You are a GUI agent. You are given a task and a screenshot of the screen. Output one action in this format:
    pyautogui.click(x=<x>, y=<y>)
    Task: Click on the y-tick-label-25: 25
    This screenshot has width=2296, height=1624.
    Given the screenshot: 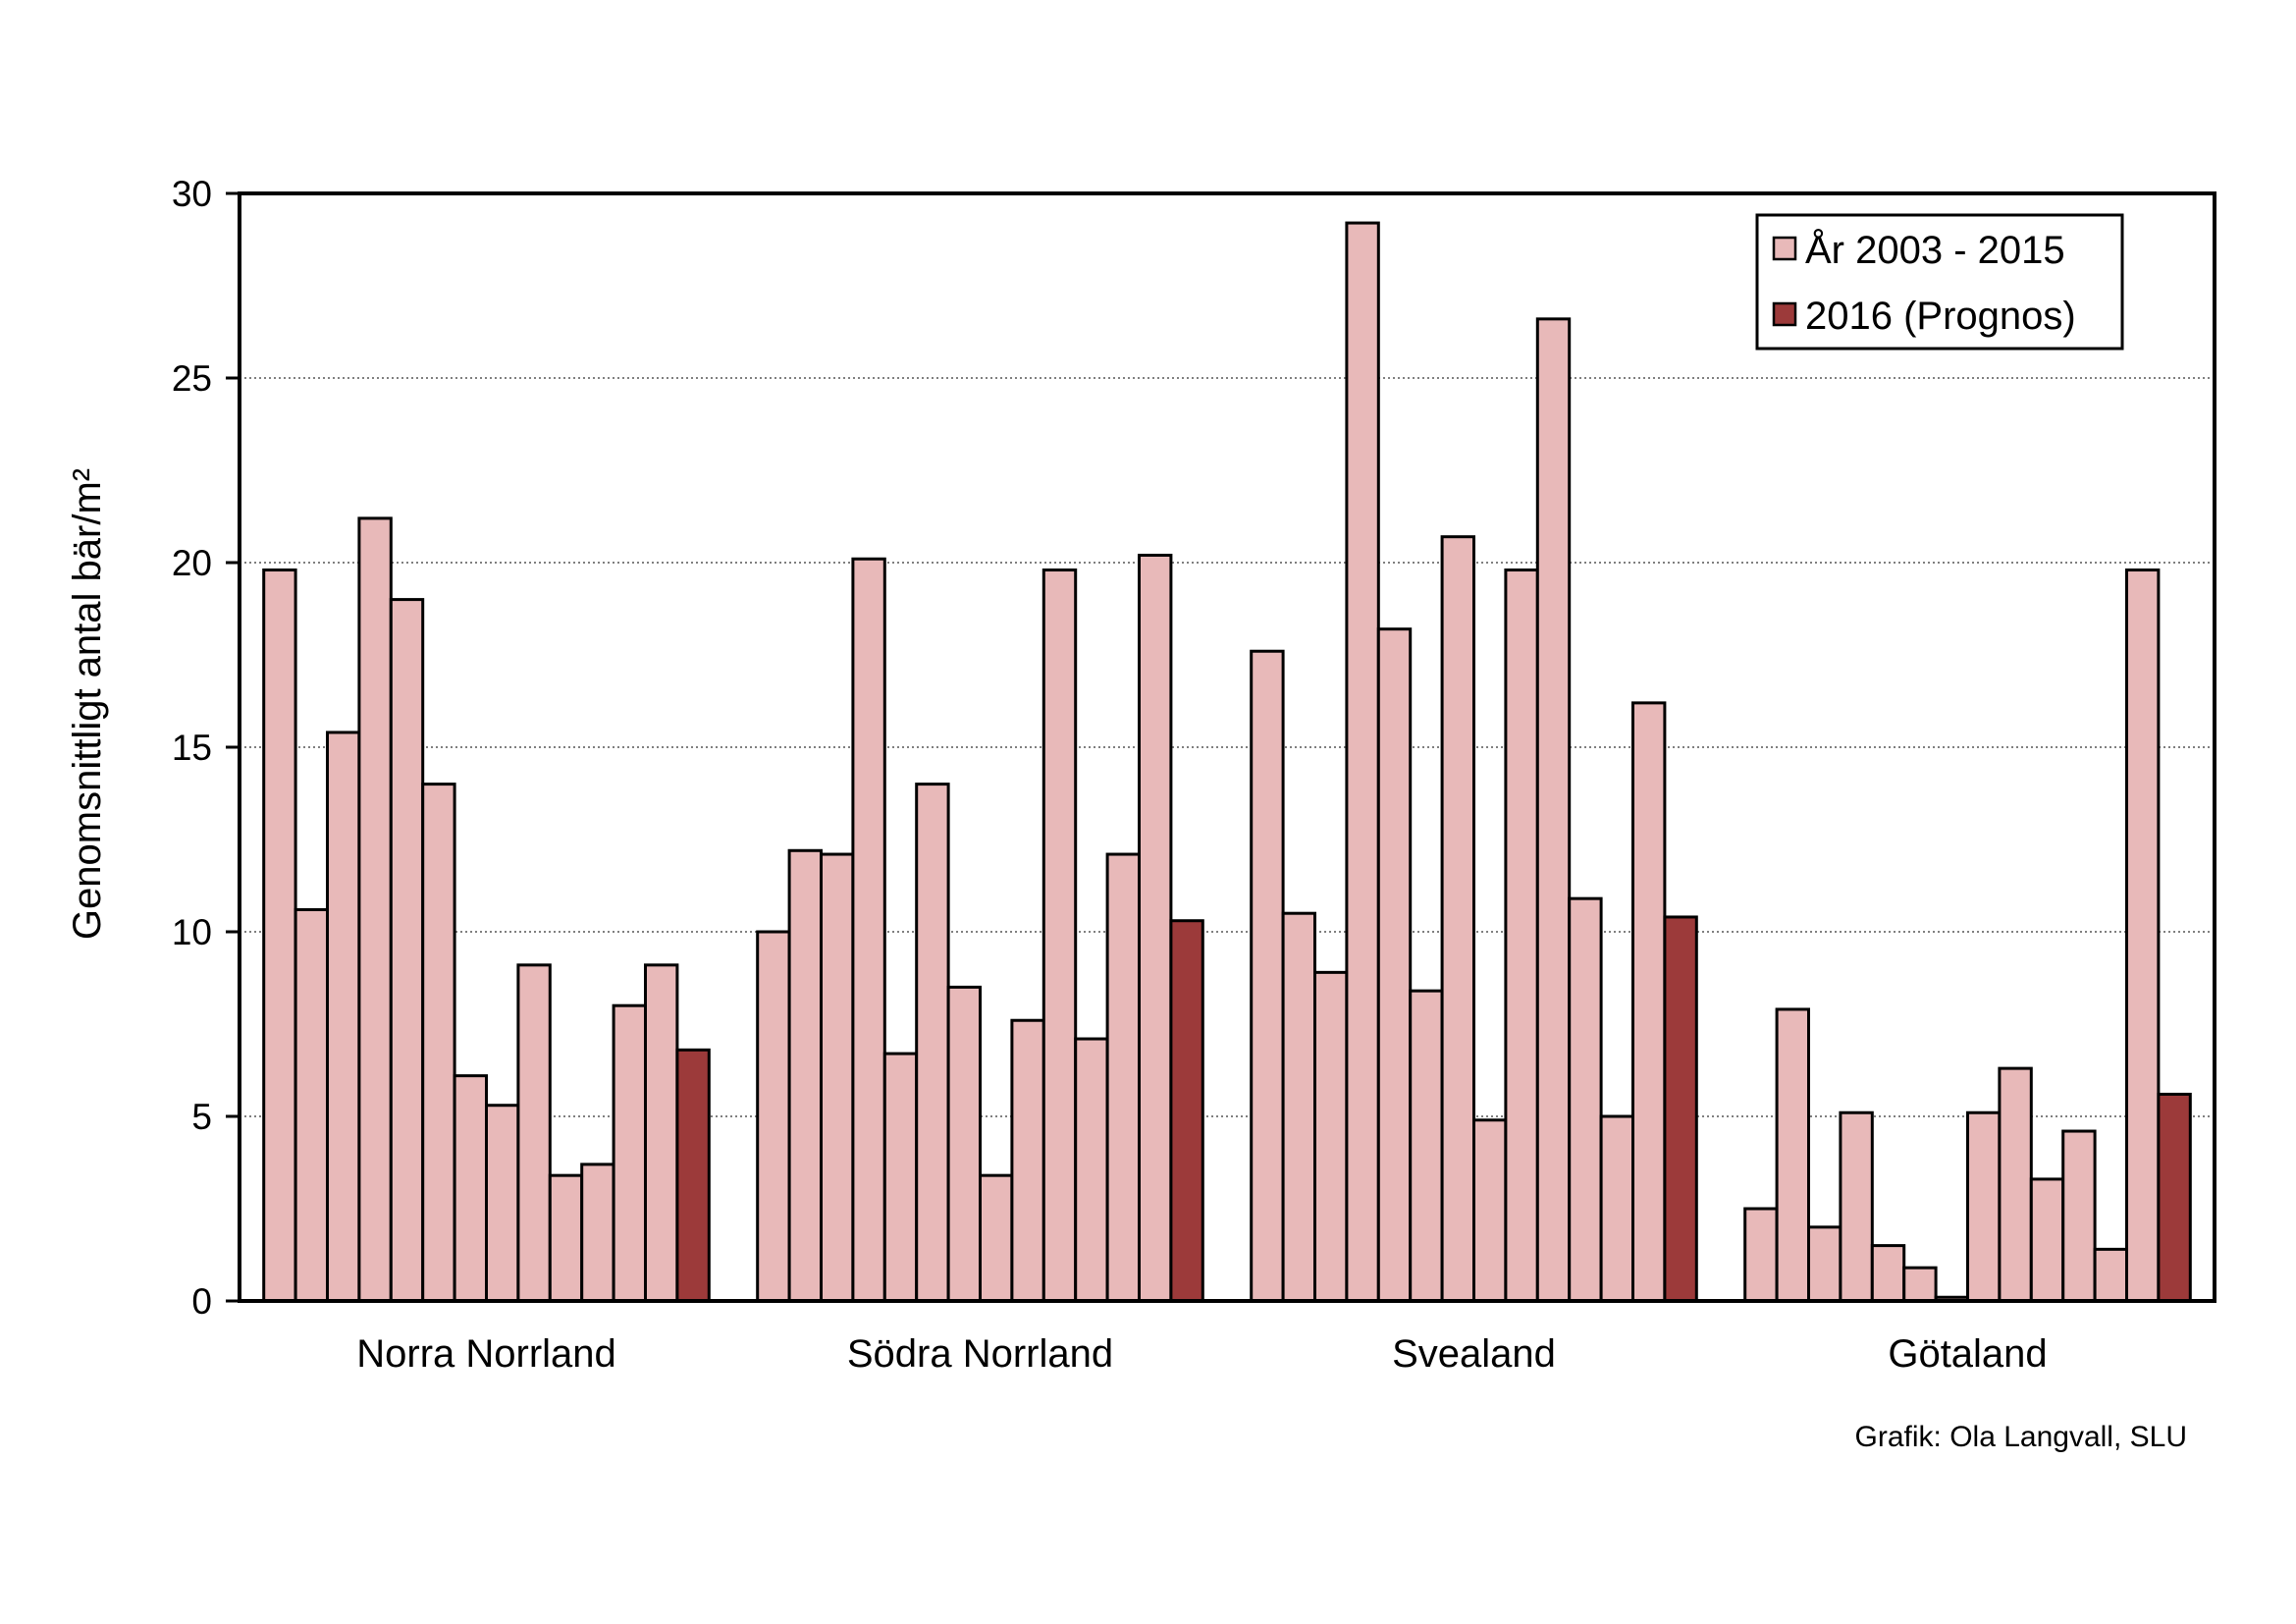 What is the action you would take?
    pyautogui.click(x=192, y=378)
    